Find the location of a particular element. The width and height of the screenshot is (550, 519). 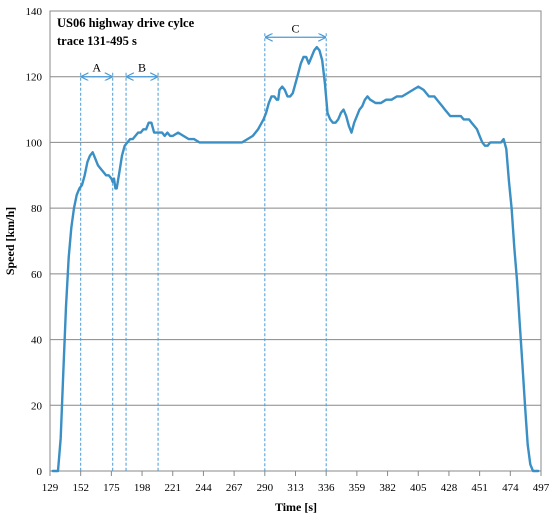

annotation-B-label: B is located at coordinates (142, 68).